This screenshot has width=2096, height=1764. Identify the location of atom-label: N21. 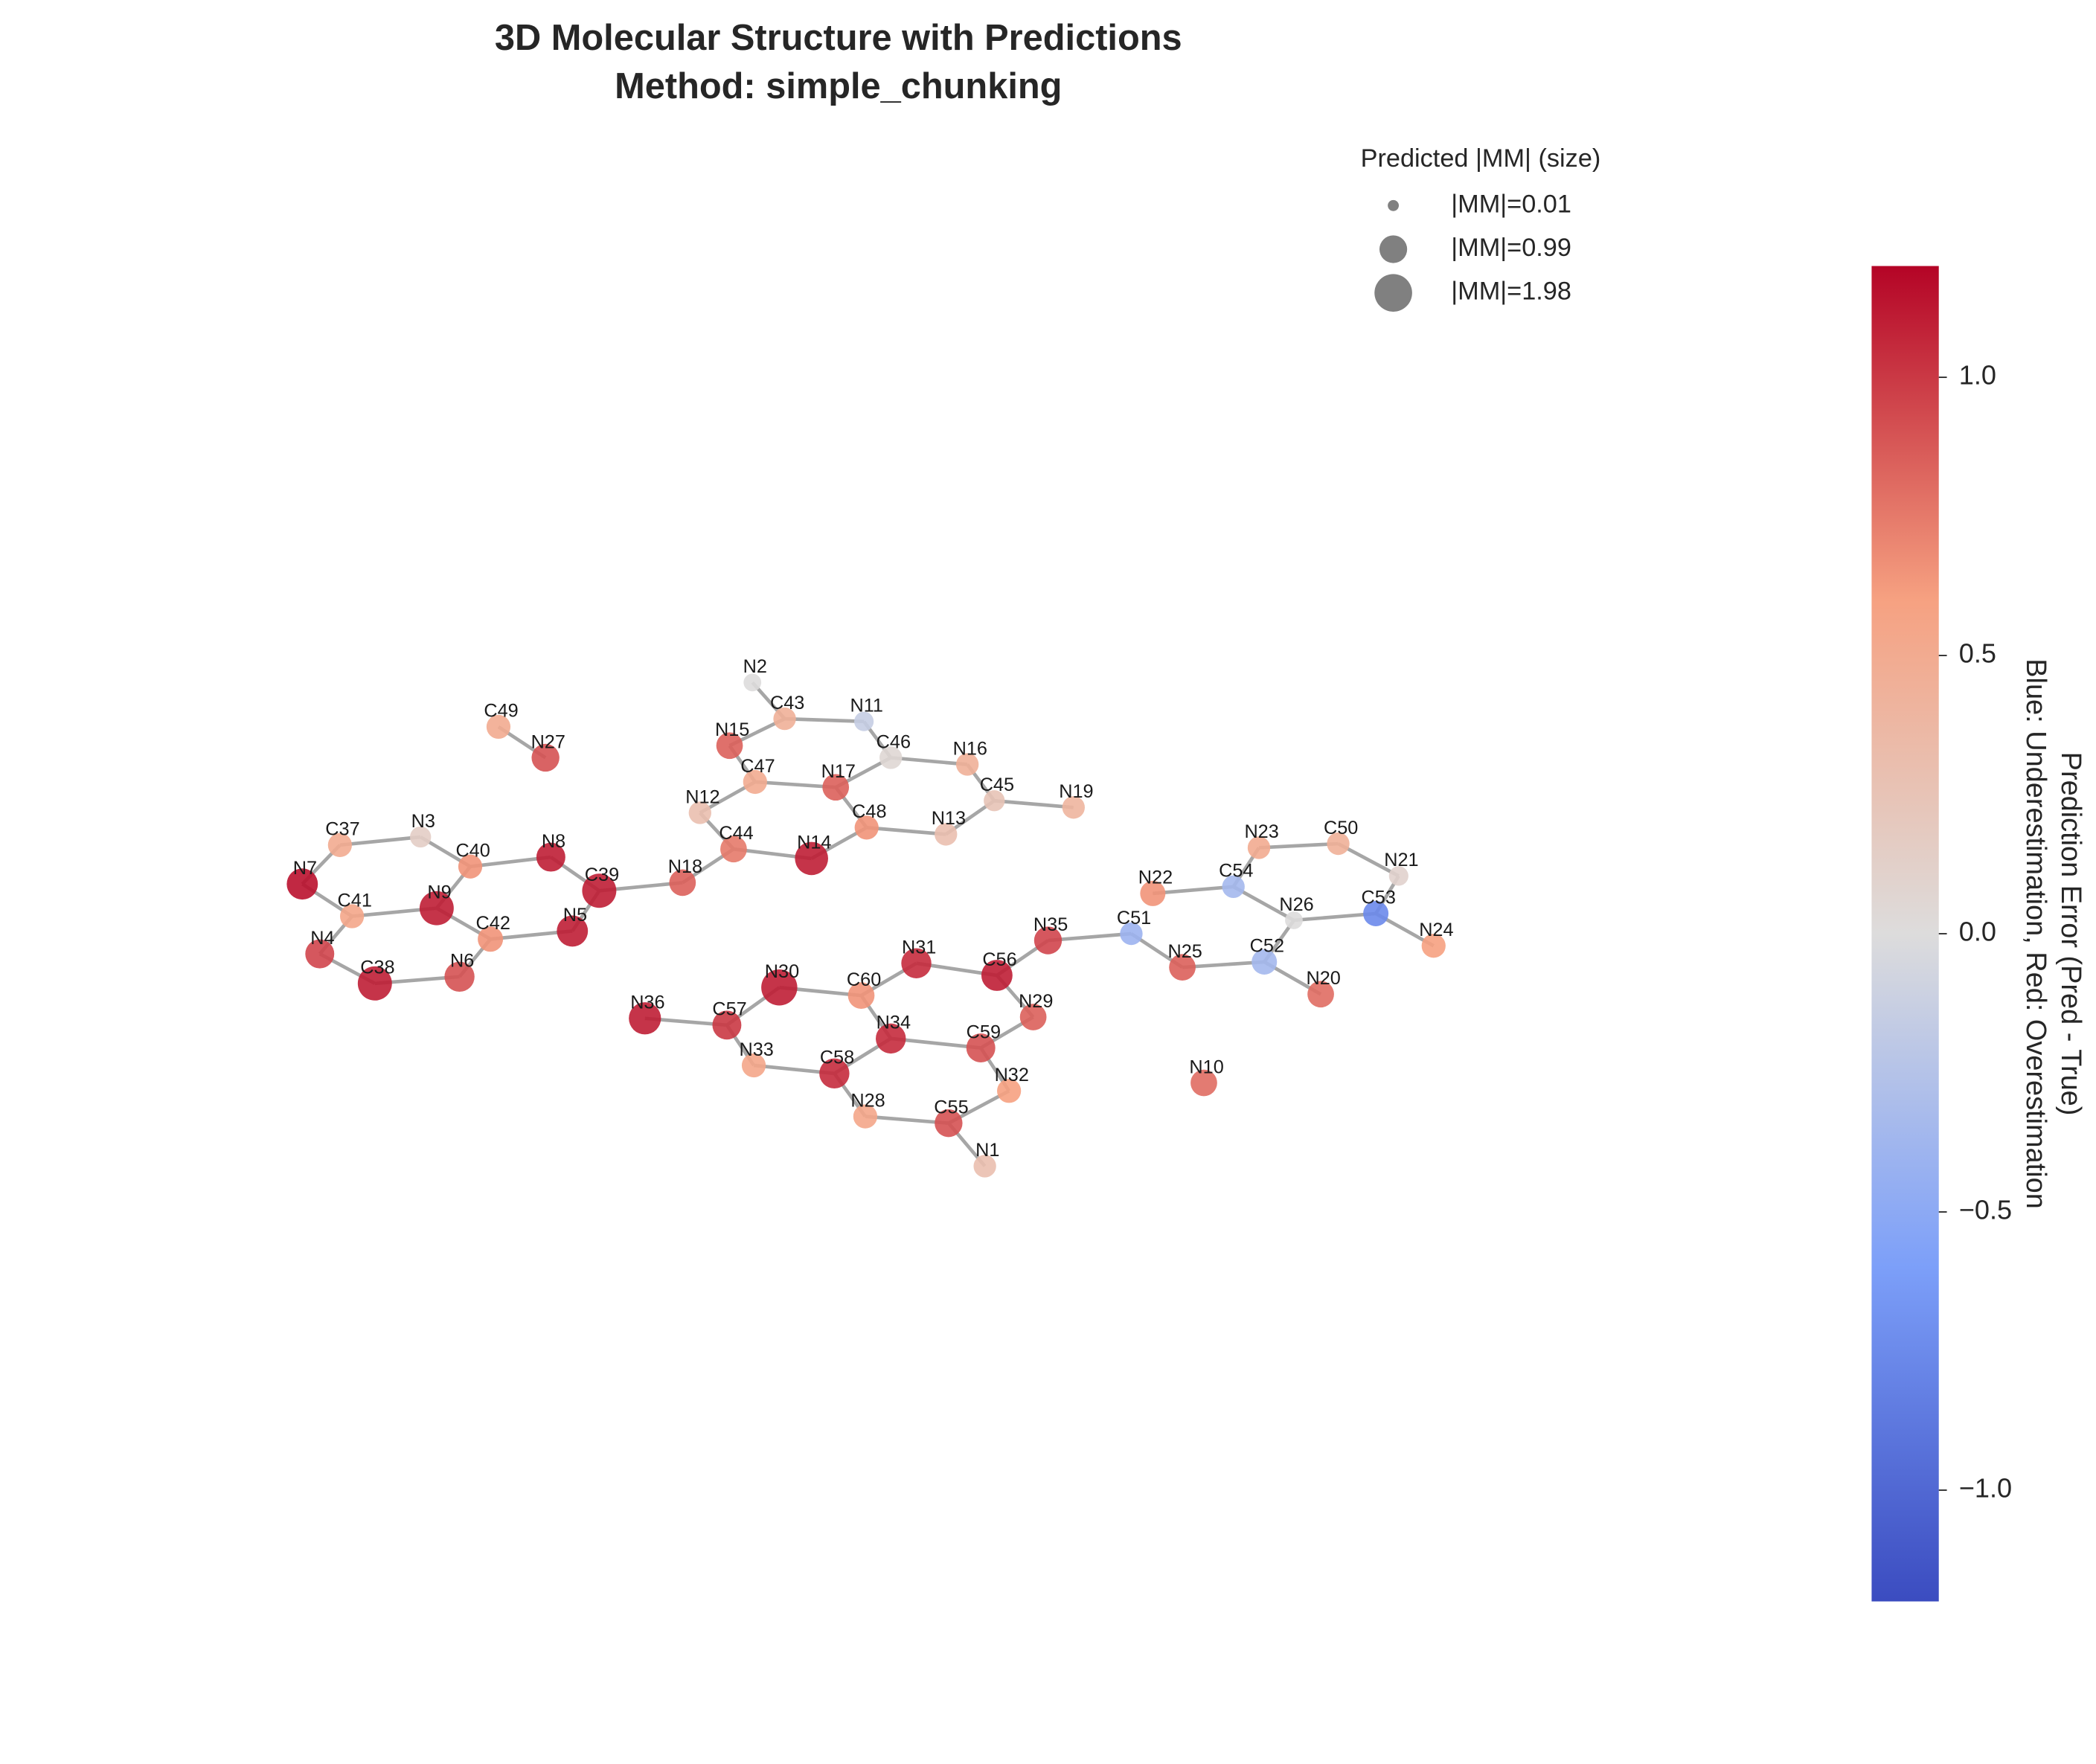
(1401, 860).